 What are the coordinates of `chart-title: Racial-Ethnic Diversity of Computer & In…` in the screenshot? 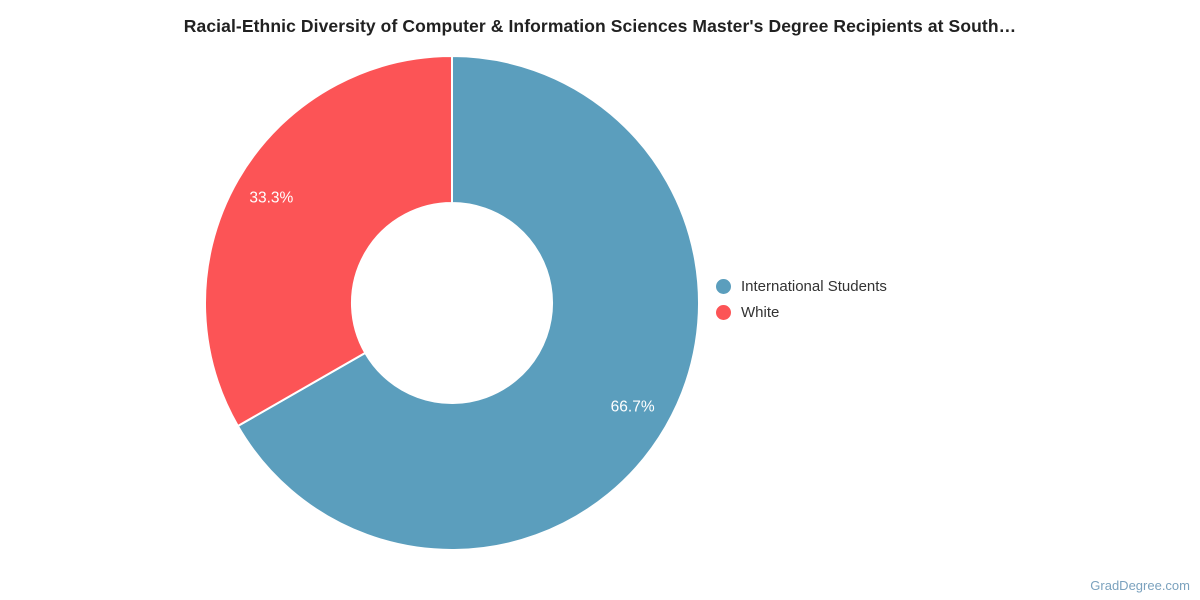 It's located at (600, 26).